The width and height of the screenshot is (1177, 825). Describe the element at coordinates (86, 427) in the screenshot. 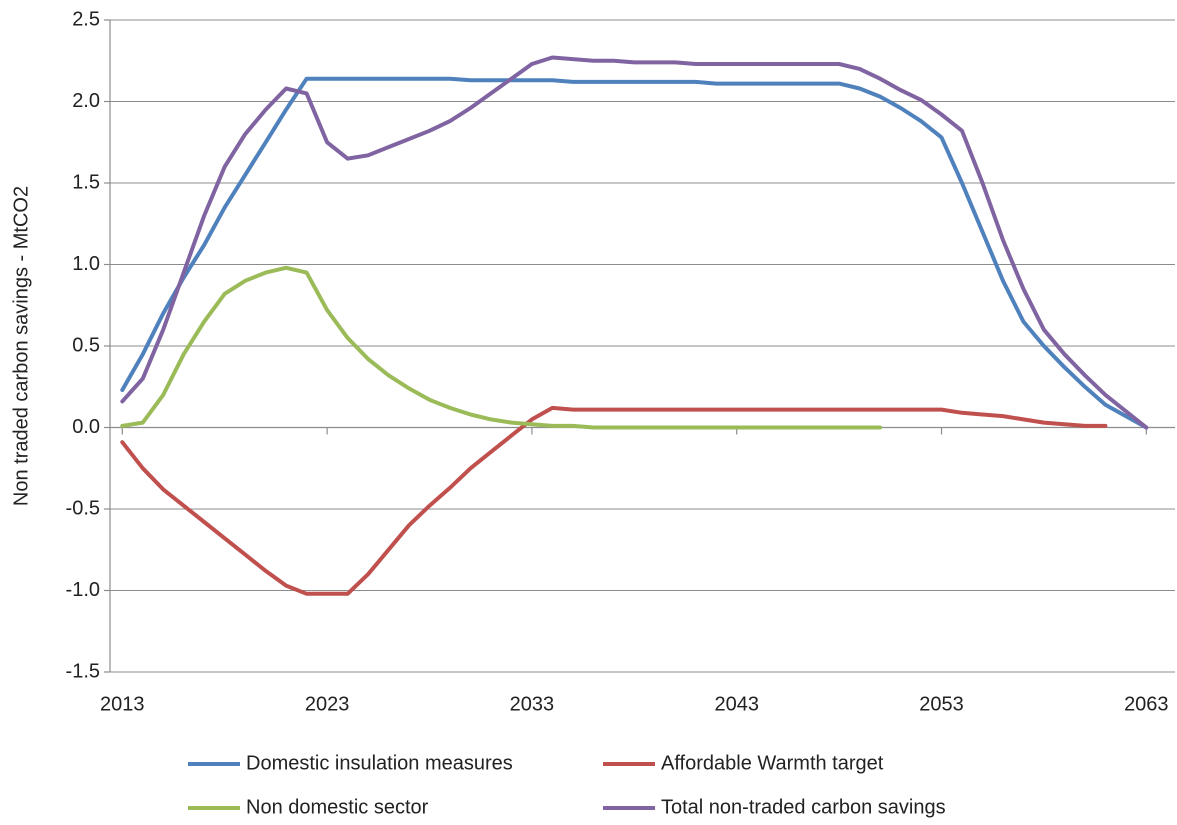

I see `y-tick-label: 0.0` at that location.